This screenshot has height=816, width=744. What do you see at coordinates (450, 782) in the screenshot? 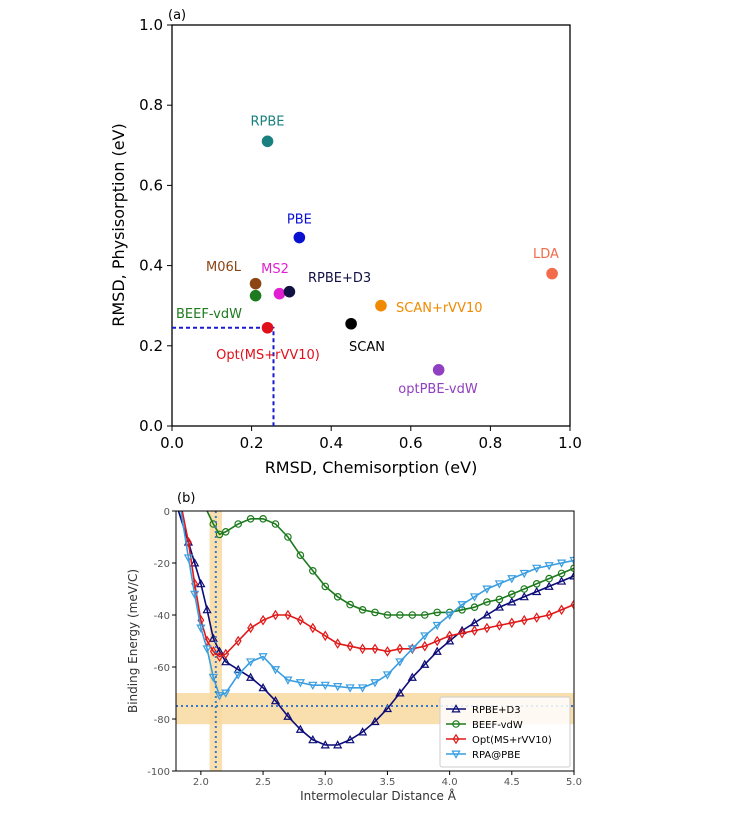
I see `x-tick-label: 4.0` at bounding box center [450, 782].